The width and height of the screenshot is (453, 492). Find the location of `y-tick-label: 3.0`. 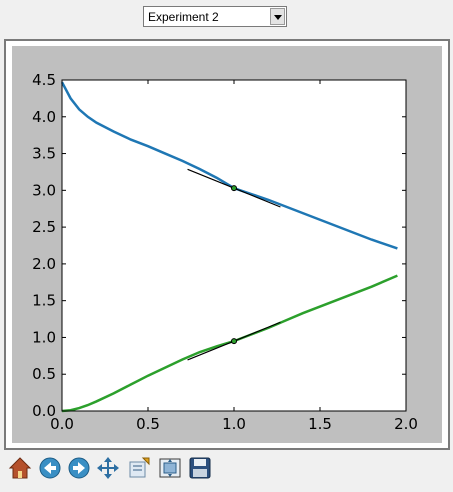

y-tick-label: 3.0 is located at coordinates (44, 190).